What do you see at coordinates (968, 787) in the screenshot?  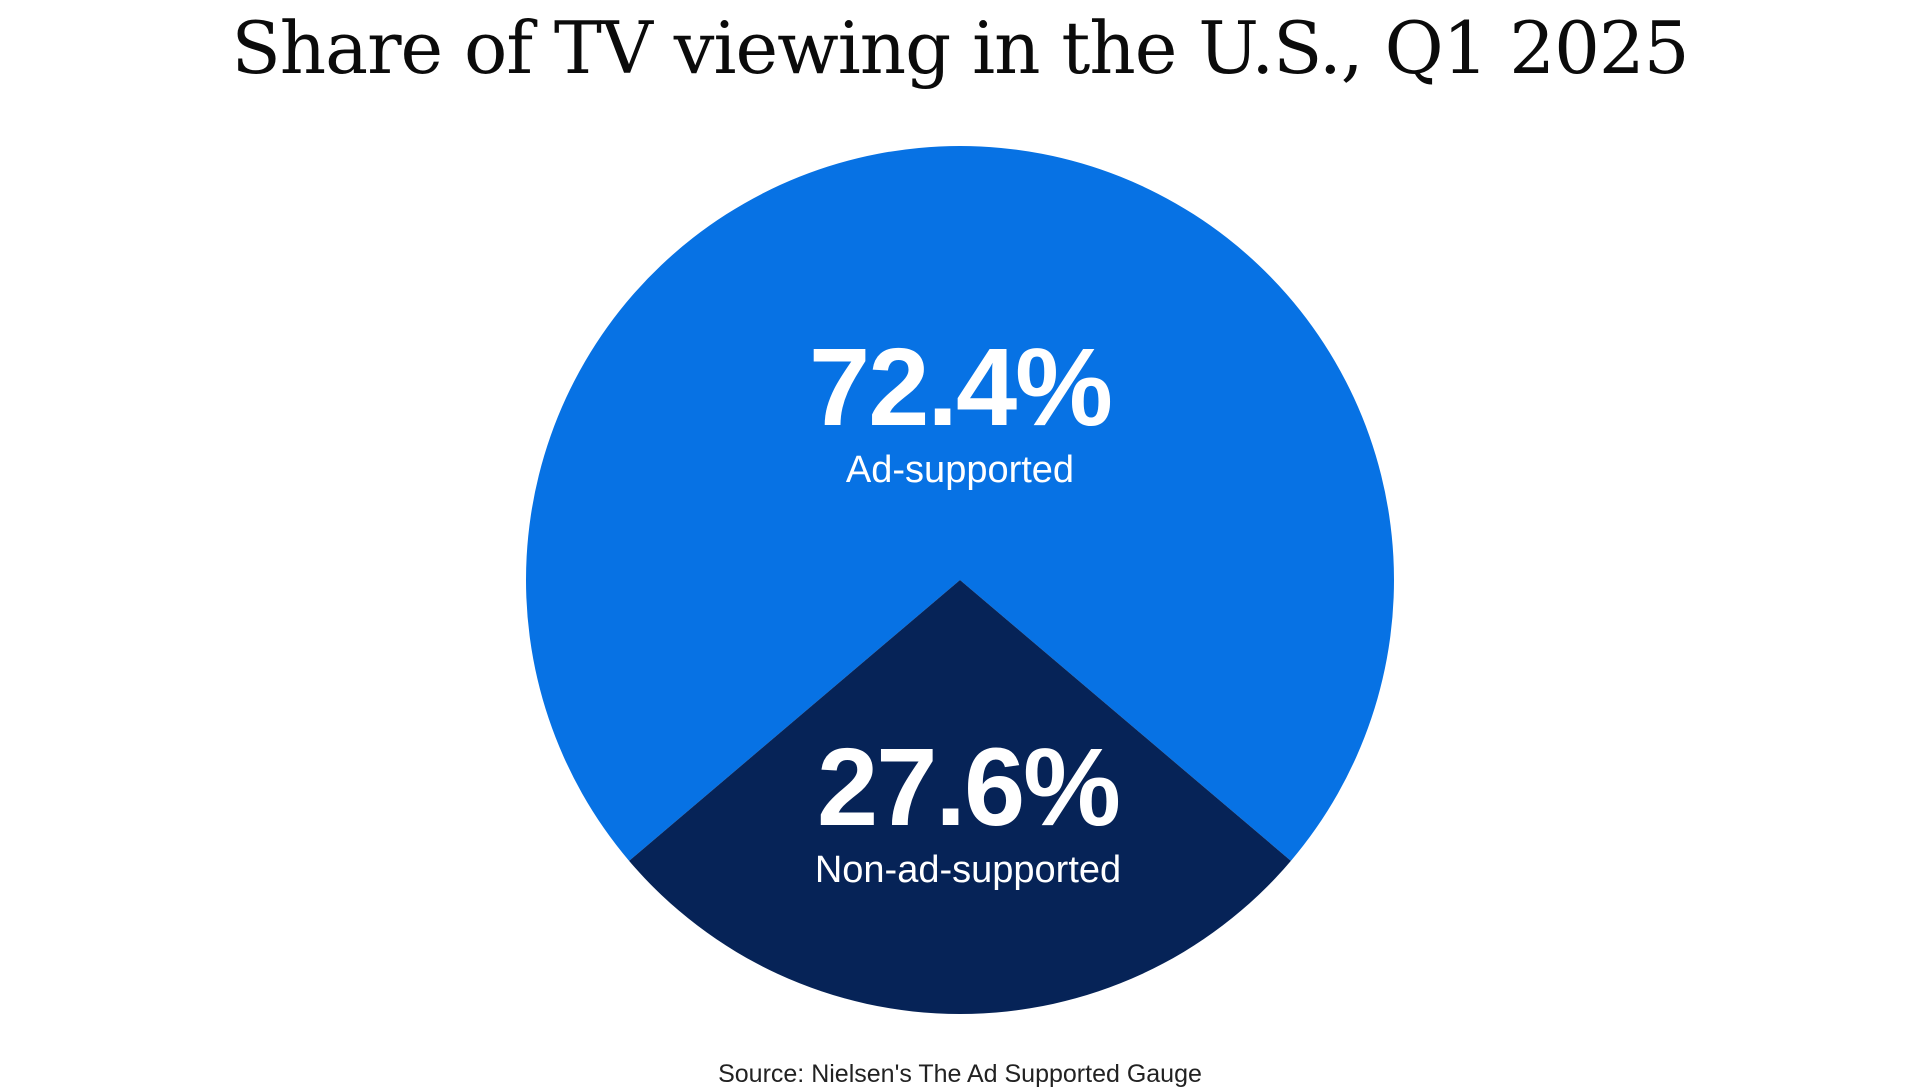 I see `non-ad-supported-value: 27.6%` at bounding box center [968, 787].